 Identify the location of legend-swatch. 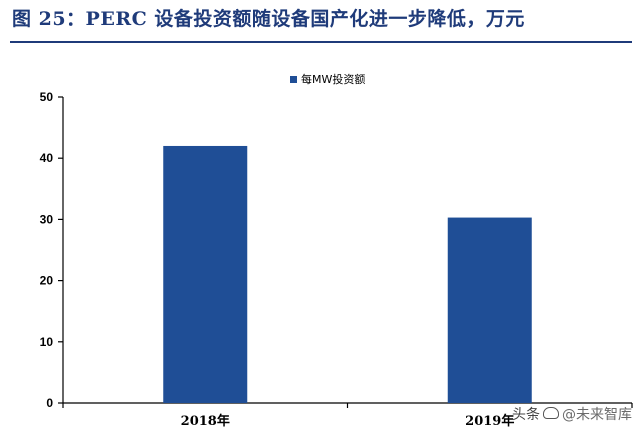
(293, 79).